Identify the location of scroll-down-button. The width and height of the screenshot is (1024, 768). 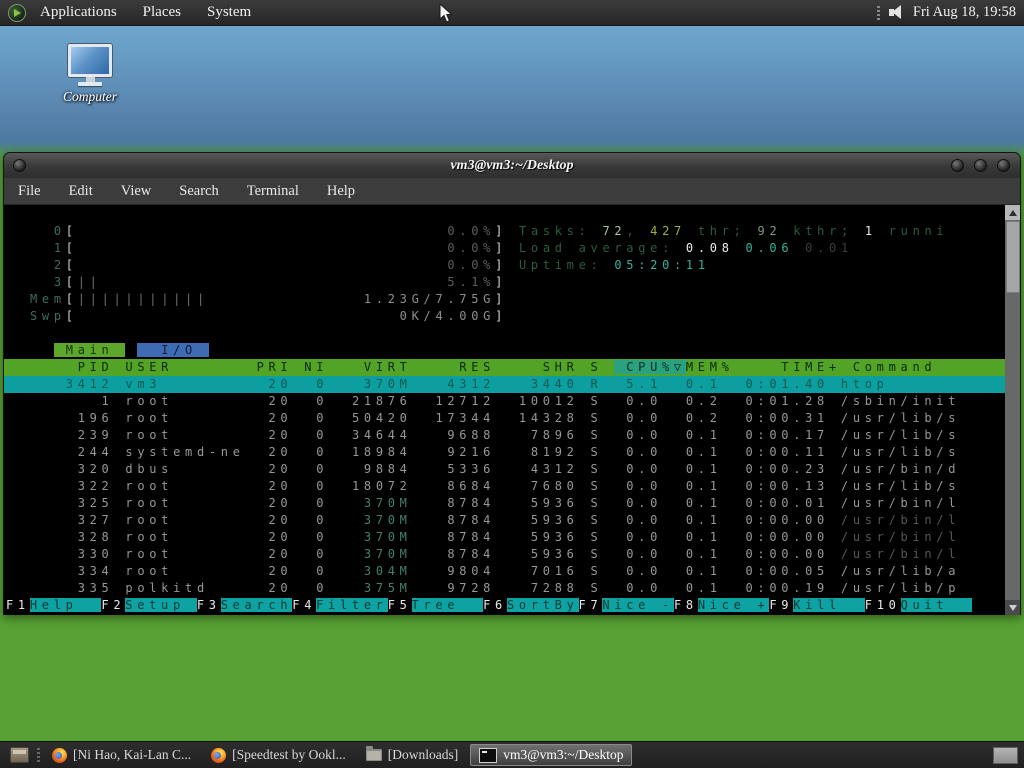
(1012, 607).